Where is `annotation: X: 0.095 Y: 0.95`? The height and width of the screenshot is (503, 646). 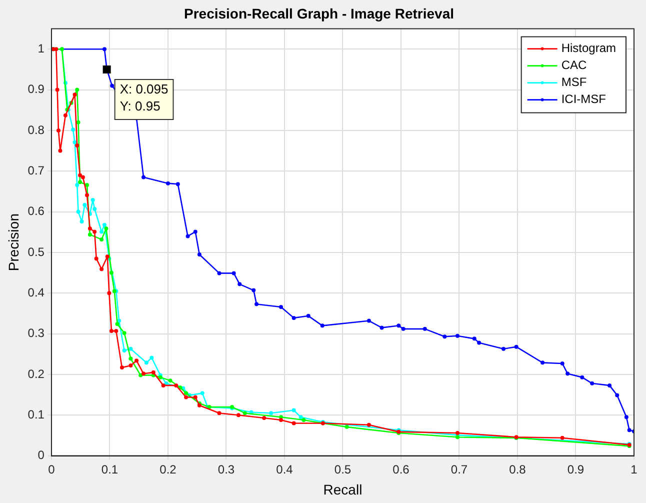 annotation: X: 0.095 Y: 0.95 is located at coordinates (144, 98).